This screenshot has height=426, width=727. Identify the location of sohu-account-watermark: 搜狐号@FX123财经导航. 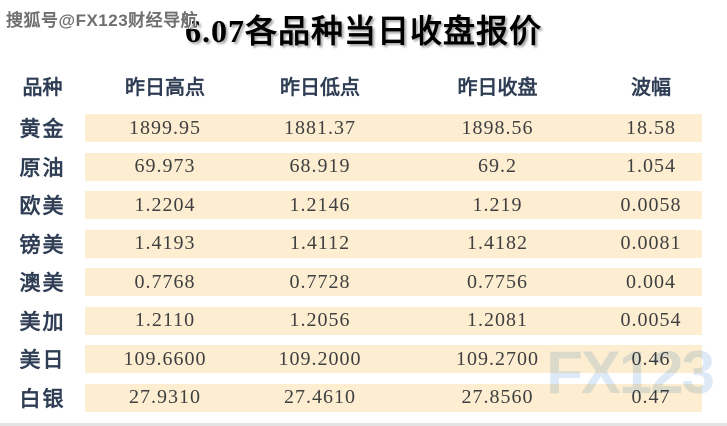
(102, 20).